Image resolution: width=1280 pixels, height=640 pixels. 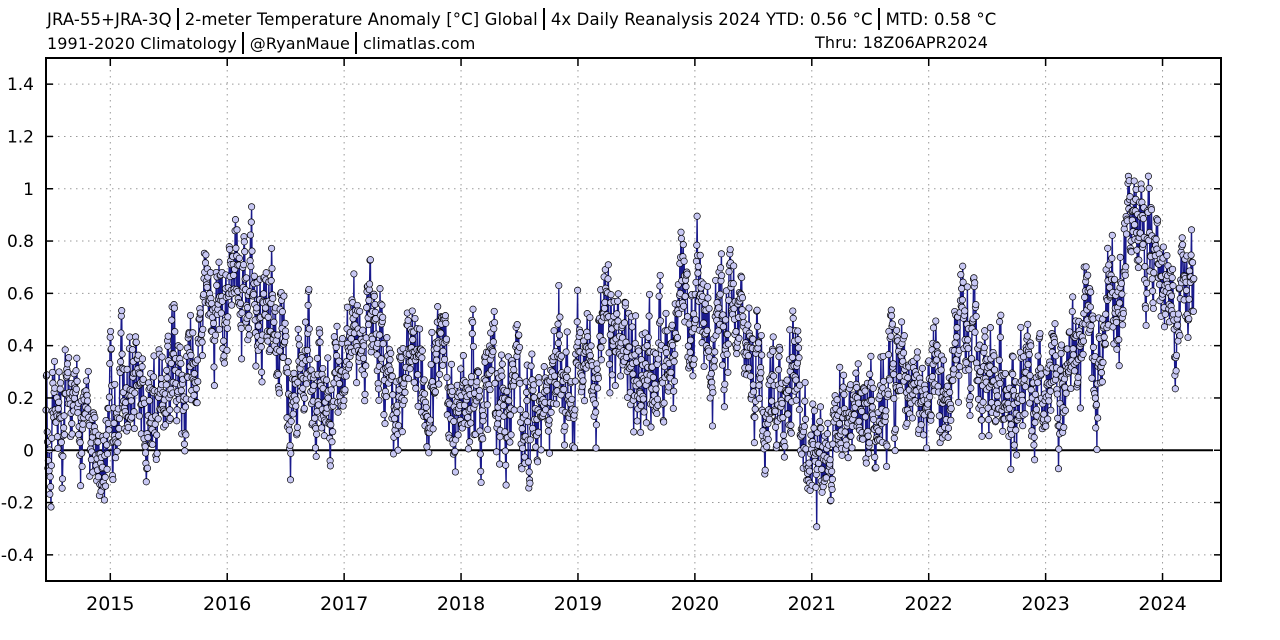 I want to click on dataset-name: JRA-55+JRA-3Q, so click(x=109, y=19).